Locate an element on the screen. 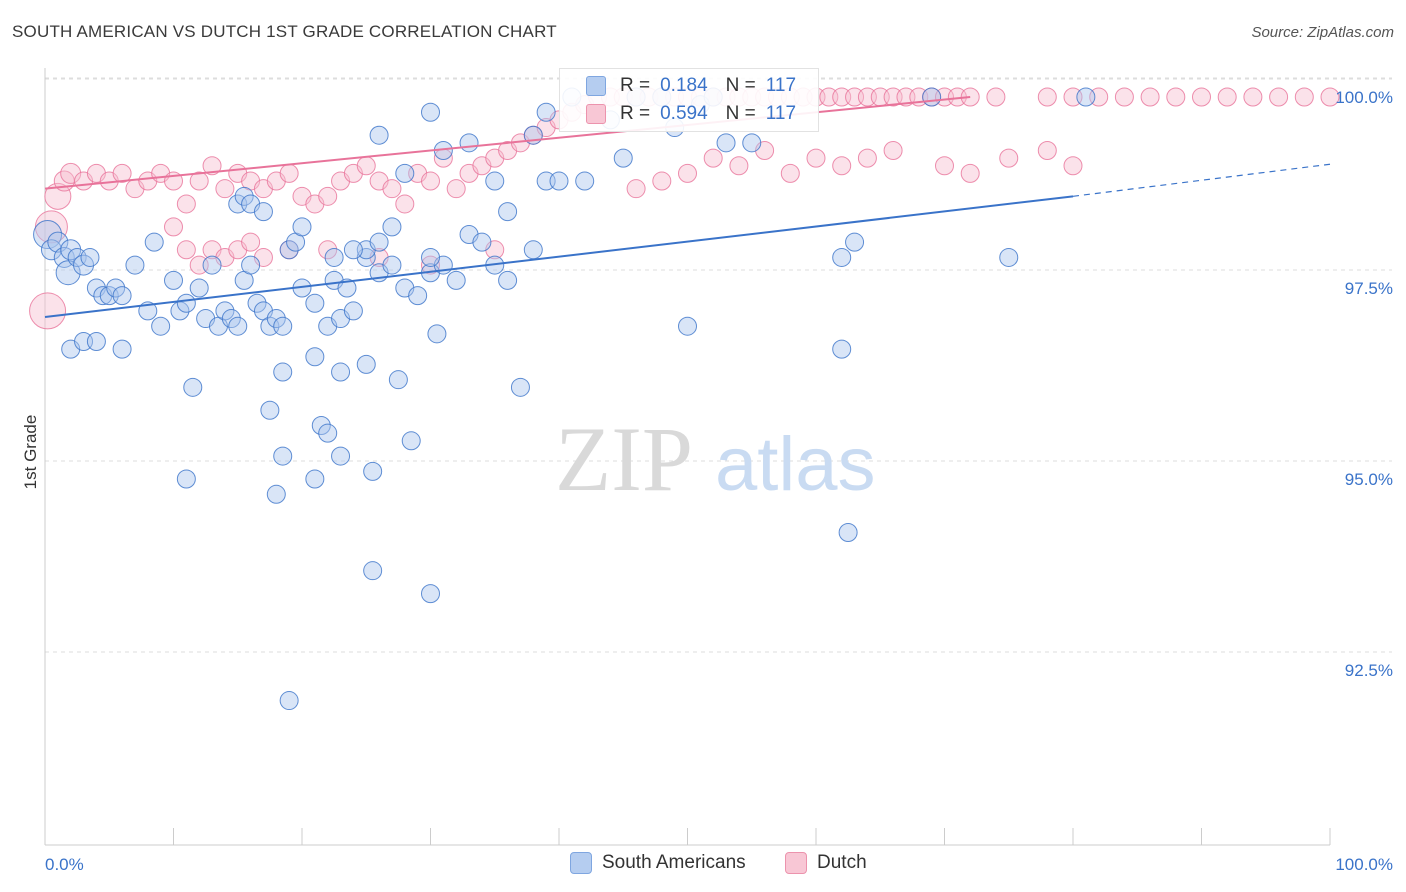 Image resolution: width=1406 pixels, height=892 pixels. legend-row-south-americans: R = 0.184 N = 117 is located at coordinates (700, 86).